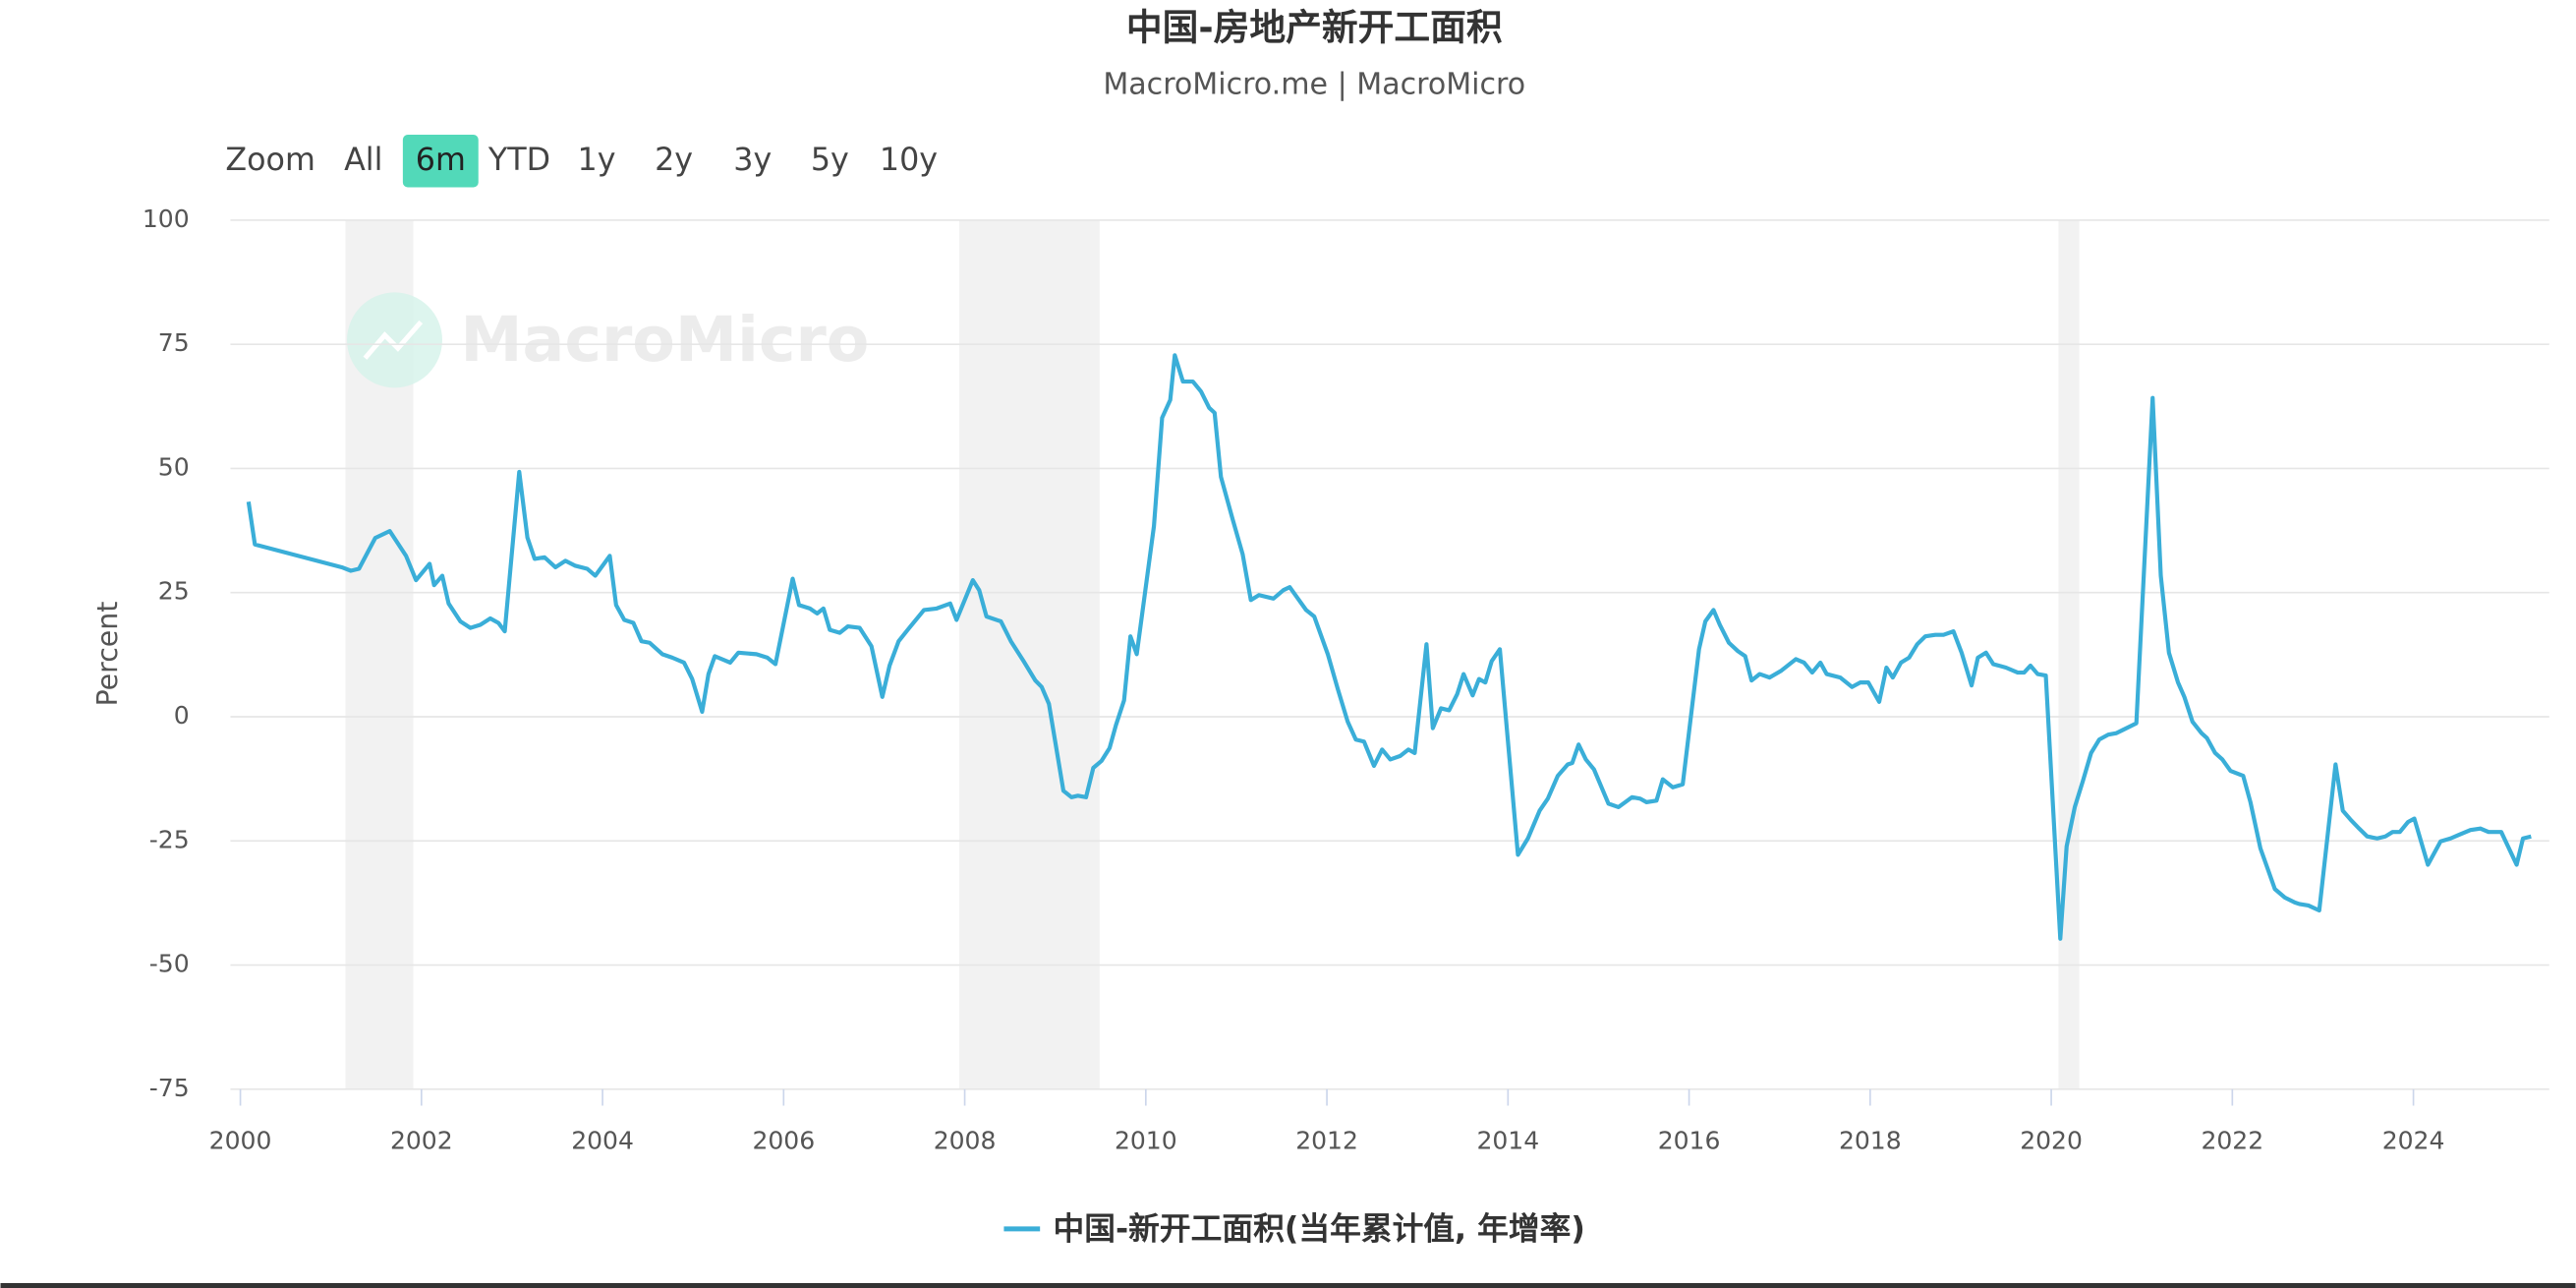 The image size is (2576, 1288). Describe the element at coordinates (909, 160) in the screenshot. I see `zoom-button: 10y` at that location.